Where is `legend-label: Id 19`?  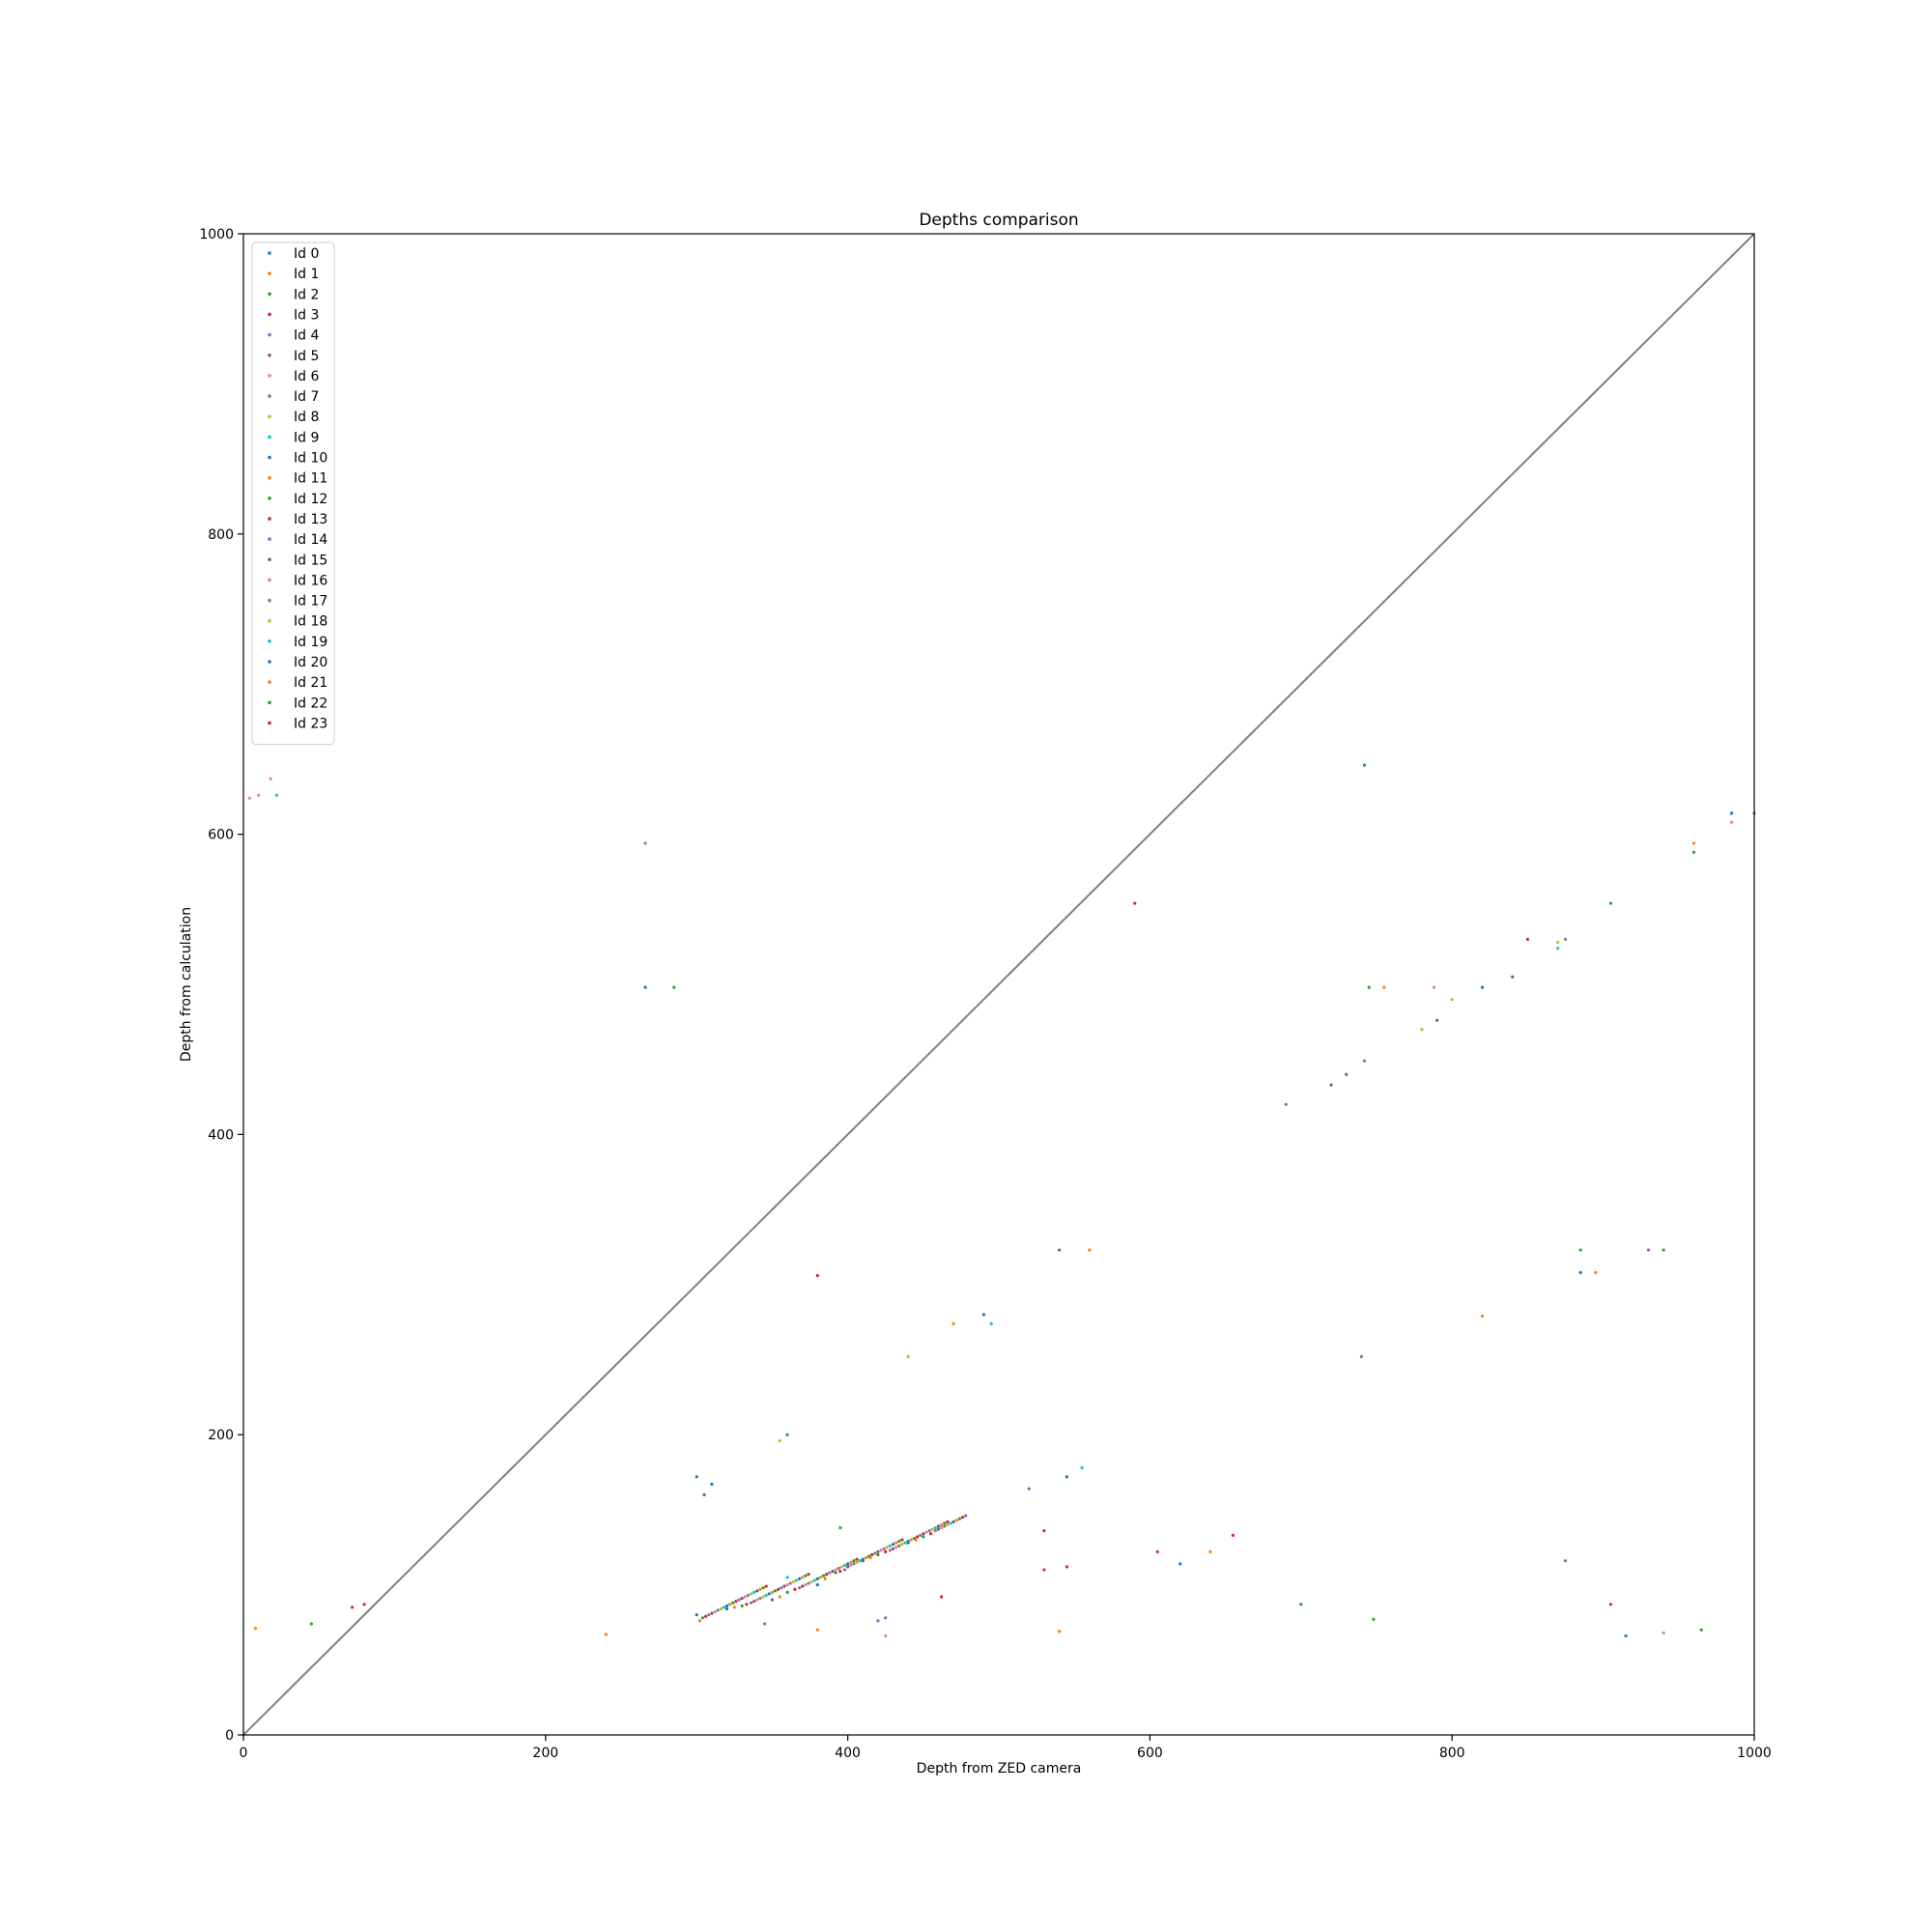 legend-label: Id 19 is located at coordinates (310, 642).